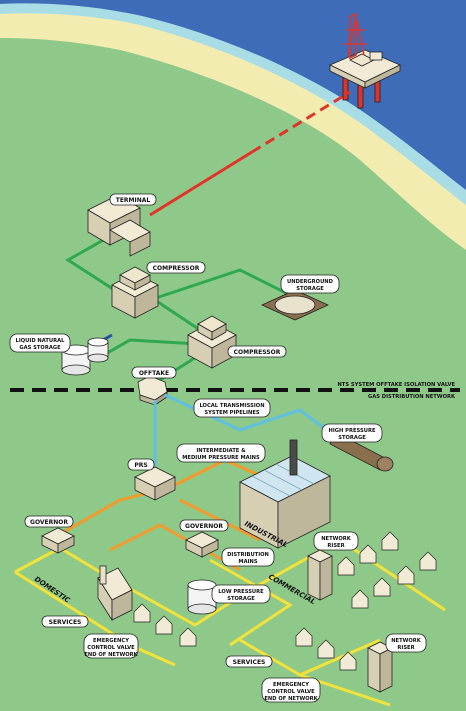  I want to click on high-pressure-label-2: STORAGE, so click(352, 438).